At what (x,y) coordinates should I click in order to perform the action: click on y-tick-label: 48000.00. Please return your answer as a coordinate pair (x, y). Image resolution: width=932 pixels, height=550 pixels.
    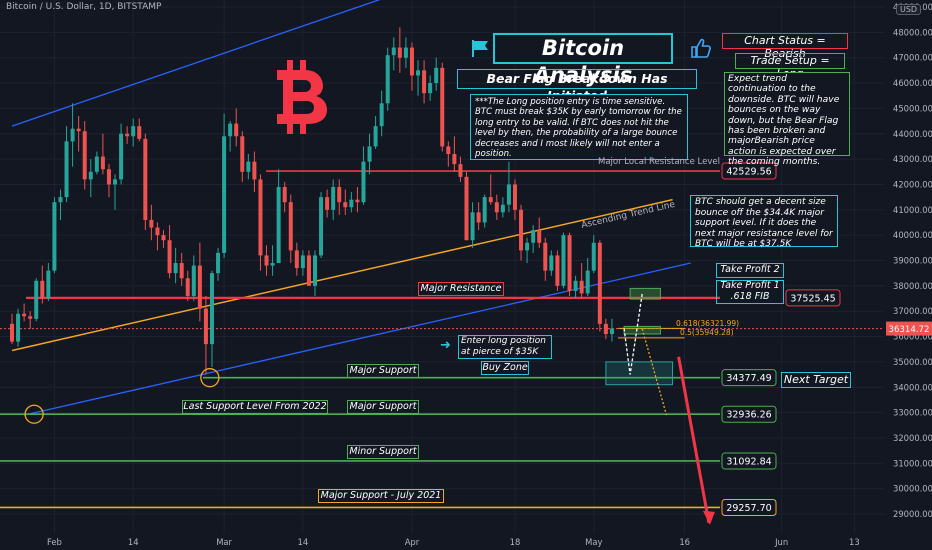
    Looking at the image, I should click on (912, 32).